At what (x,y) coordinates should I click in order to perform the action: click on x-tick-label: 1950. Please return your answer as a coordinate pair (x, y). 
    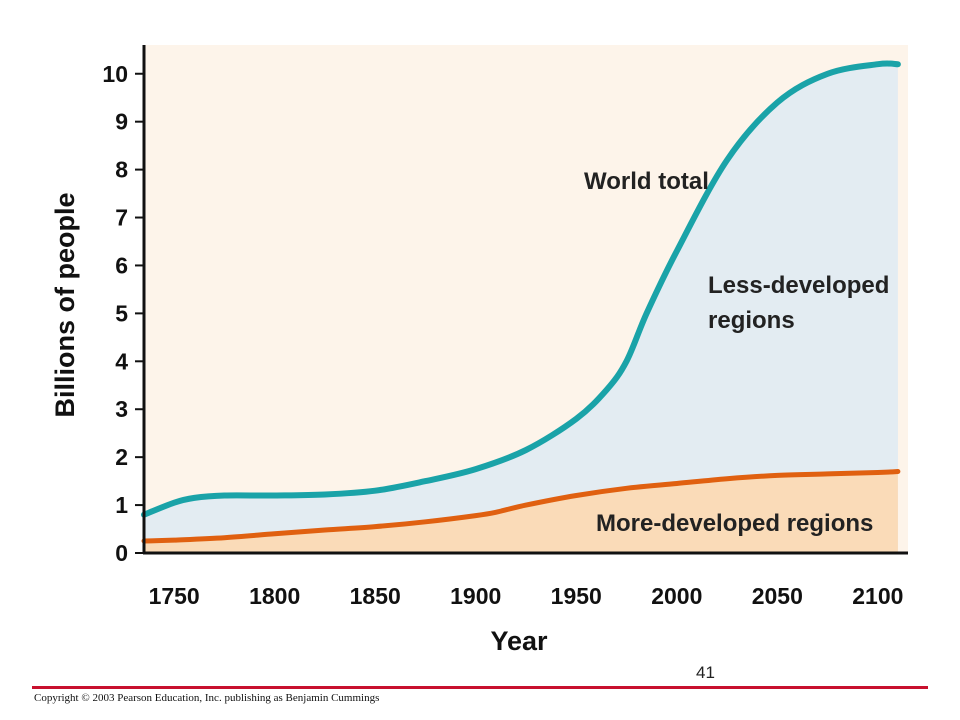
    Looking at the image, I should click on (576, 596).